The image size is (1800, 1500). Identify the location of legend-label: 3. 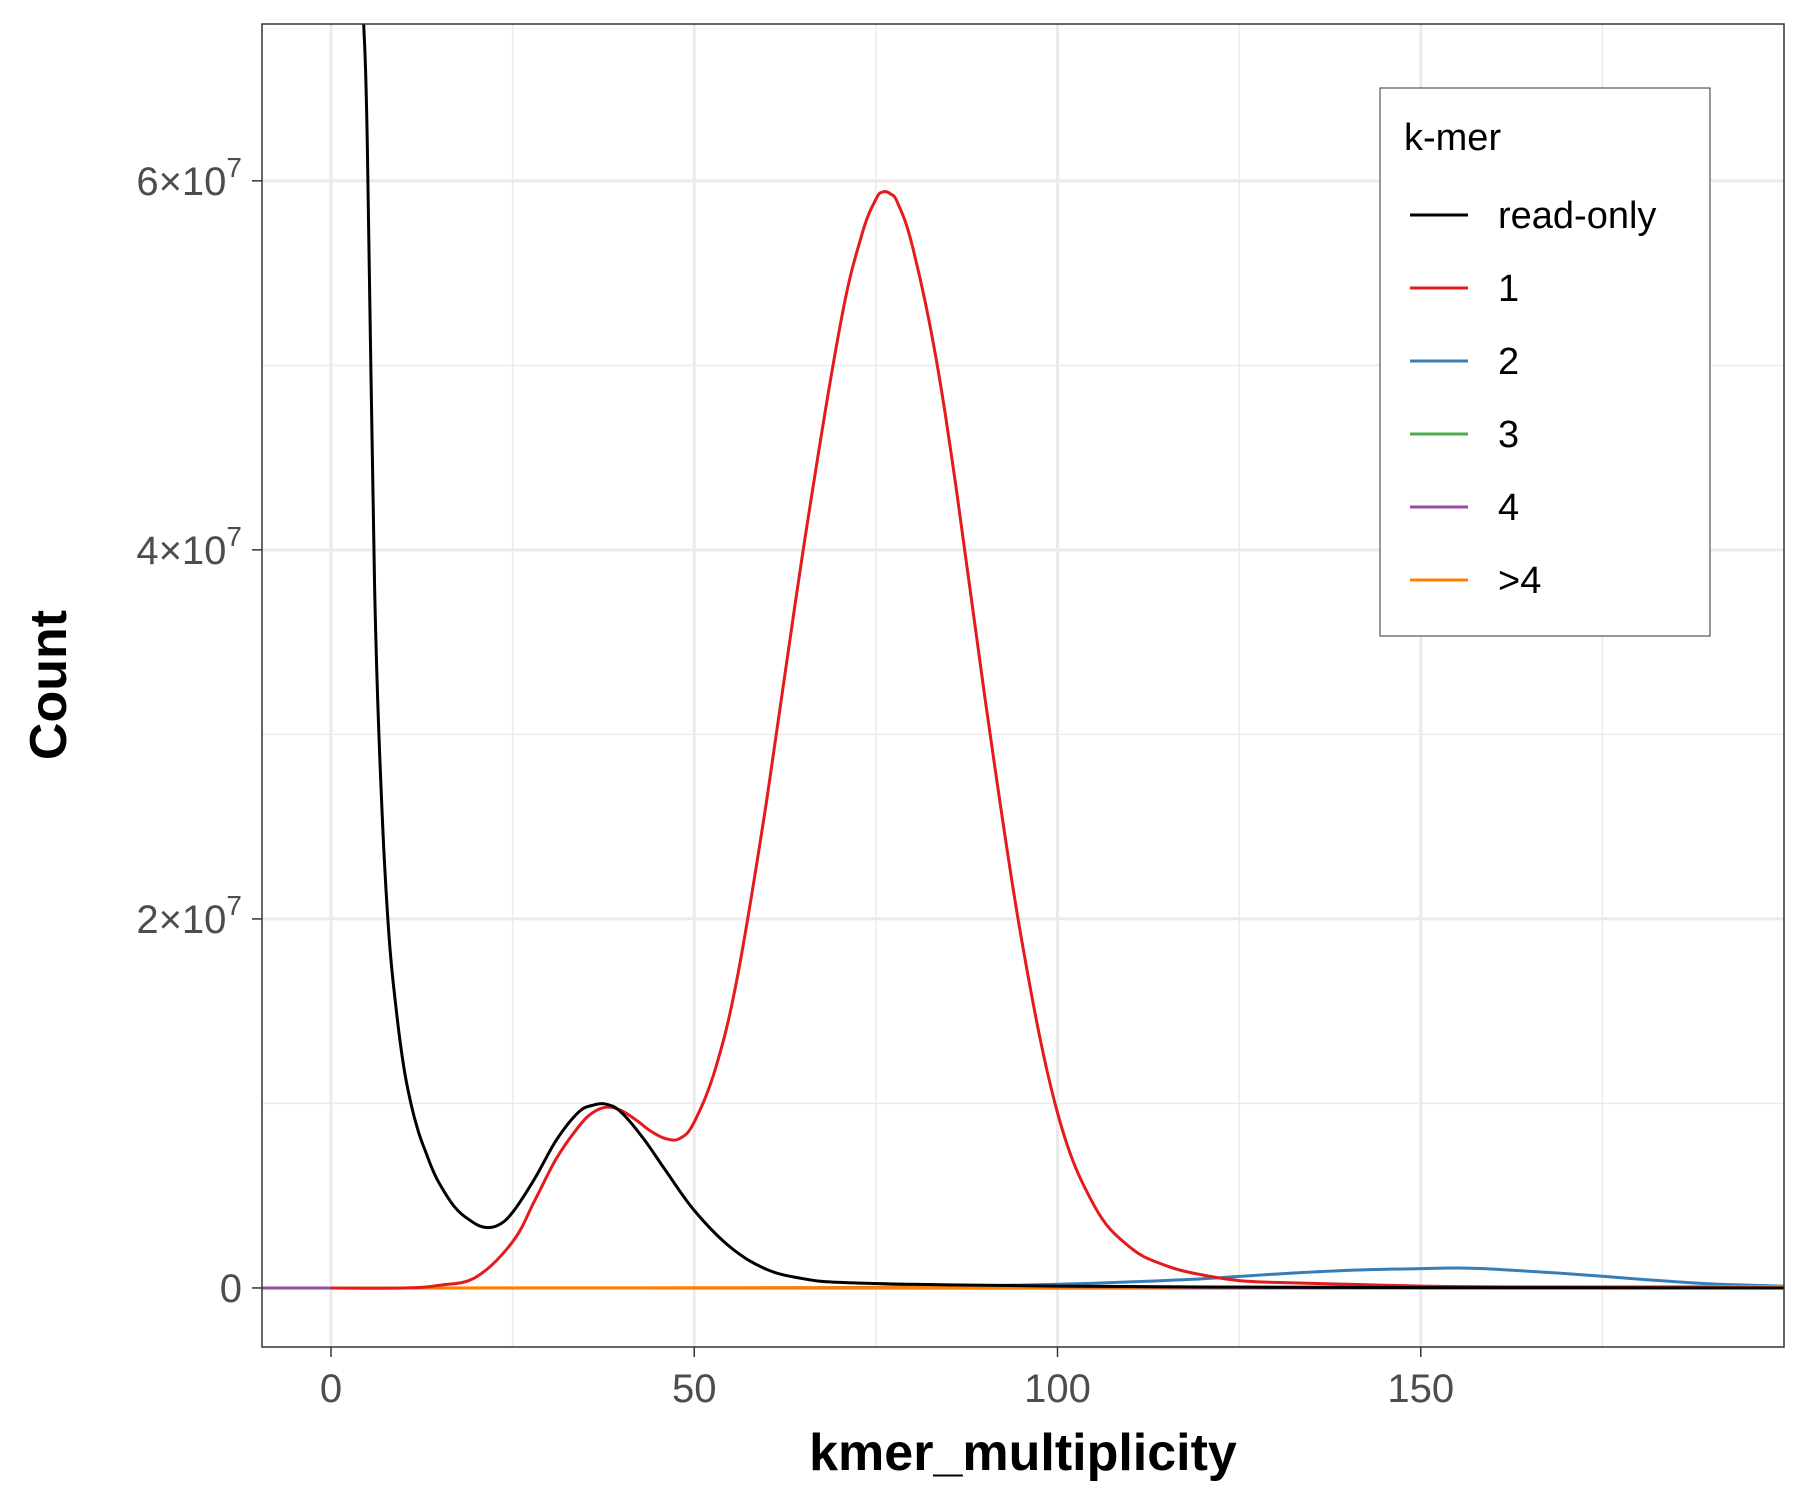
(1508, 435).